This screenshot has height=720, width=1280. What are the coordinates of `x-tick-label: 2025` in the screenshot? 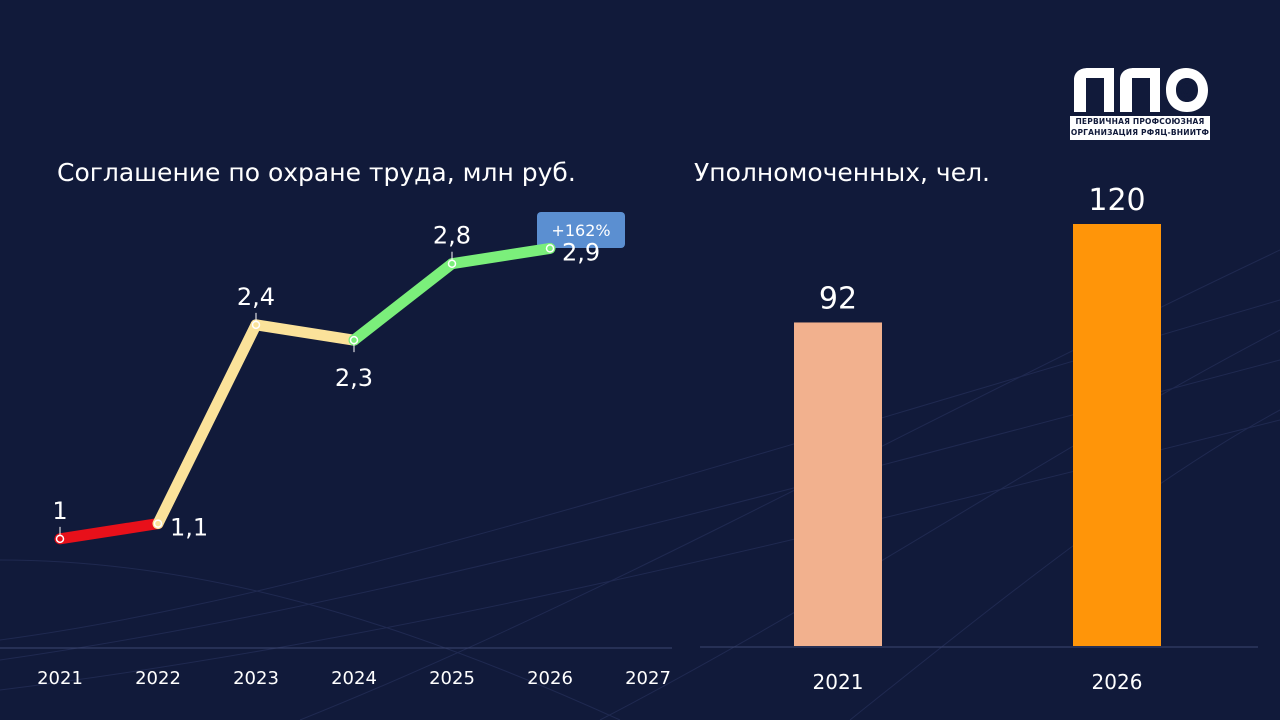 It's located at (452, 678).